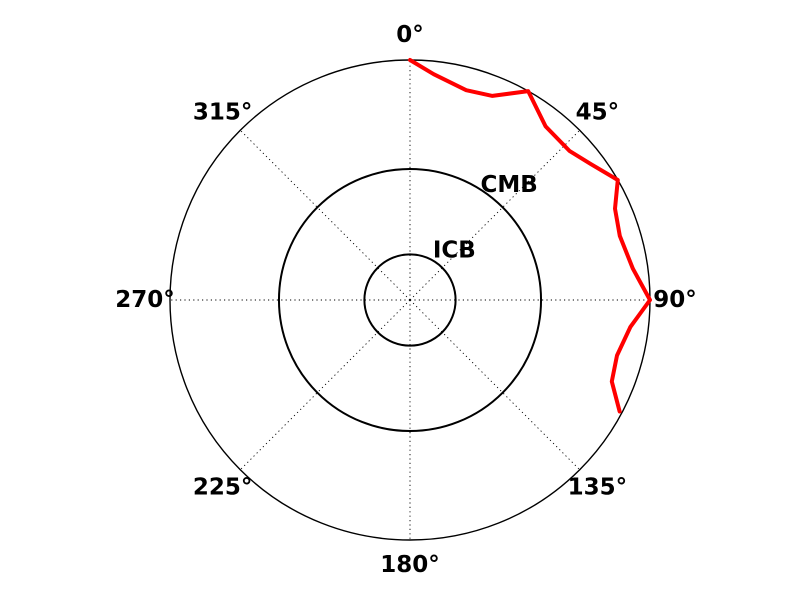 The width and height of the screenshot is (800, 600). What do you see at coordinates (410, 565) in the screenshot?
I see `tick-label-180: 180°` at bounding box center [410, 565].